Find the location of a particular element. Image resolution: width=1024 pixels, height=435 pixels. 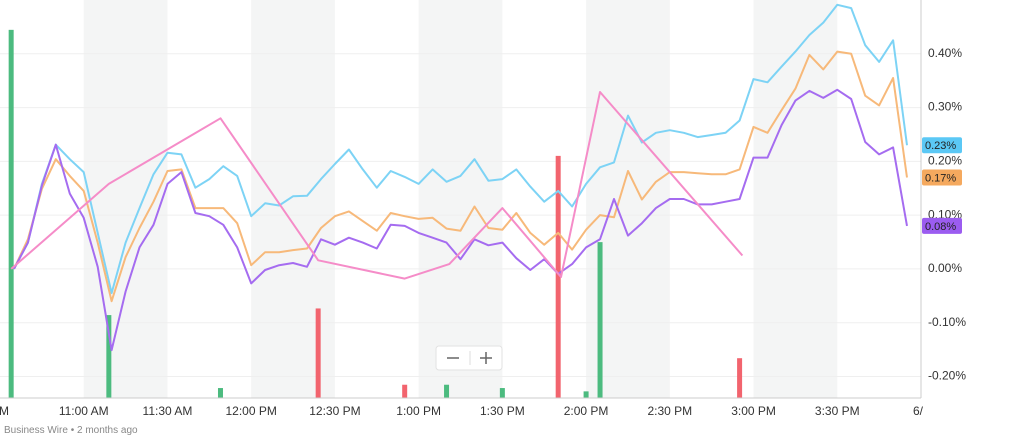

footer: Business Wire • 2 months ago is located at coordinates (71, 430).